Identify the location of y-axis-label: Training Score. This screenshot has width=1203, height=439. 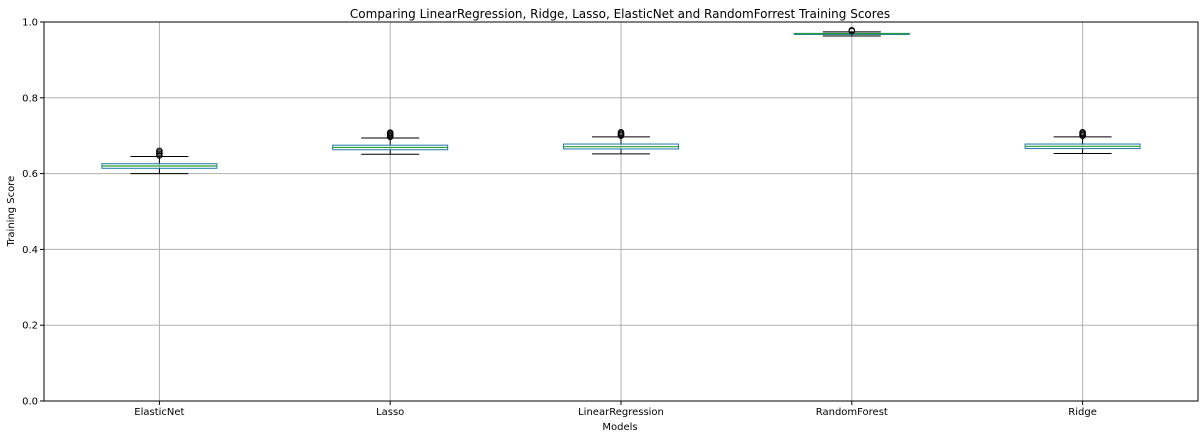
(11, 212).